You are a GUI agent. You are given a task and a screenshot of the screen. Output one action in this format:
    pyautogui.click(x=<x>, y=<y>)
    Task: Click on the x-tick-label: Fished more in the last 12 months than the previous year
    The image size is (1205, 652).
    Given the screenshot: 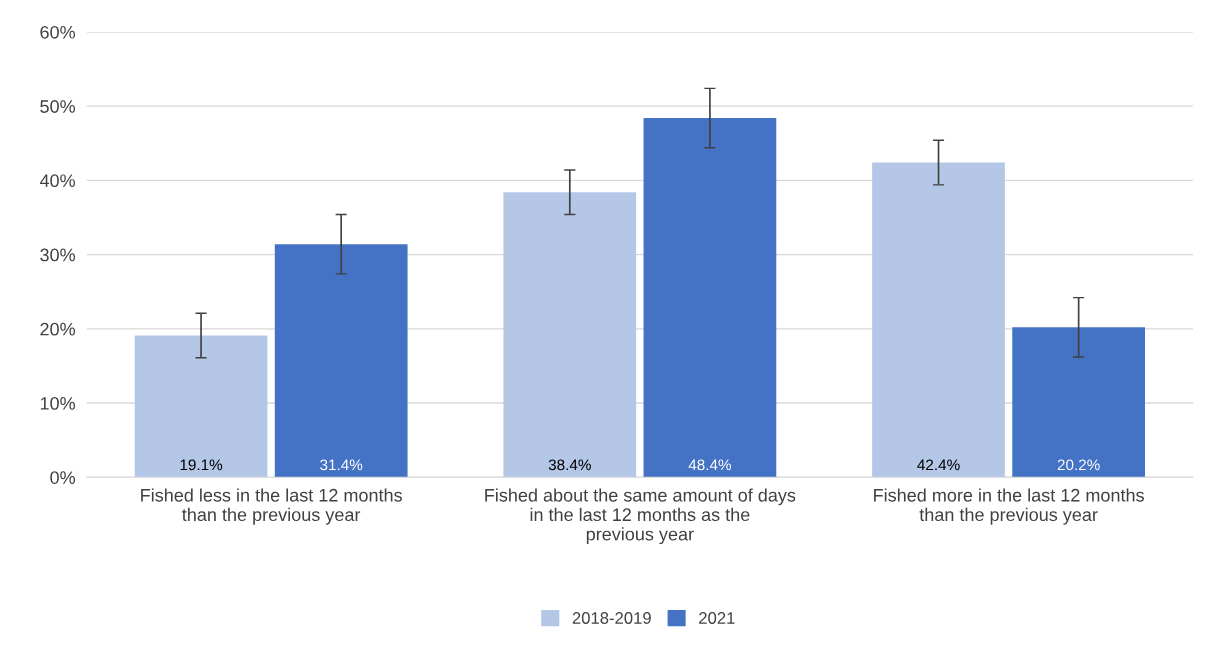 What is the action you would take?
    pyautogui.click(x=1009, y=506)
    